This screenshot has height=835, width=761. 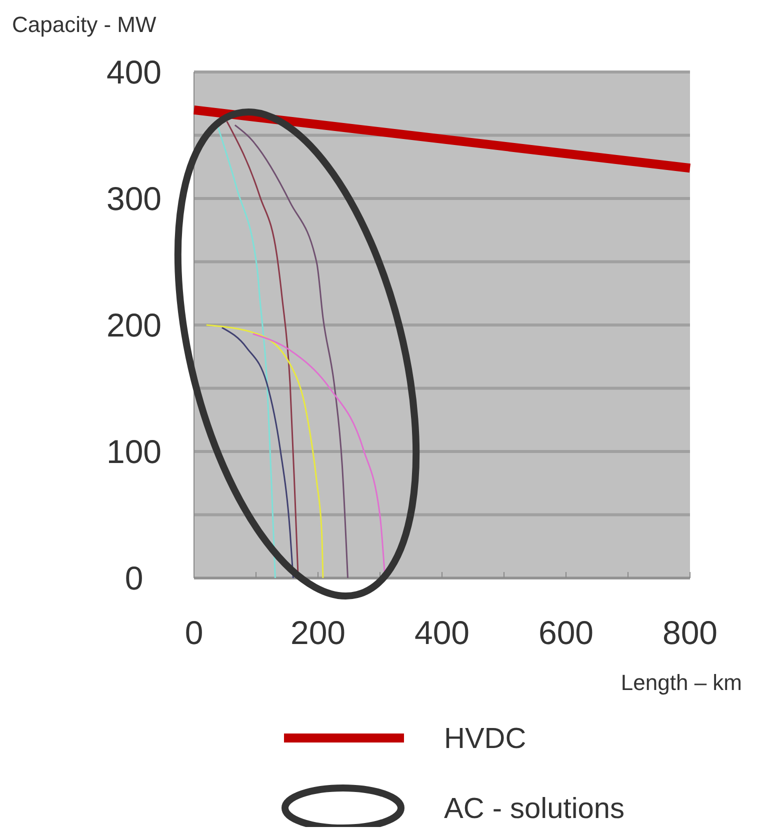 I want to click on legend-label: HVDC, so click(x=485, y=739).